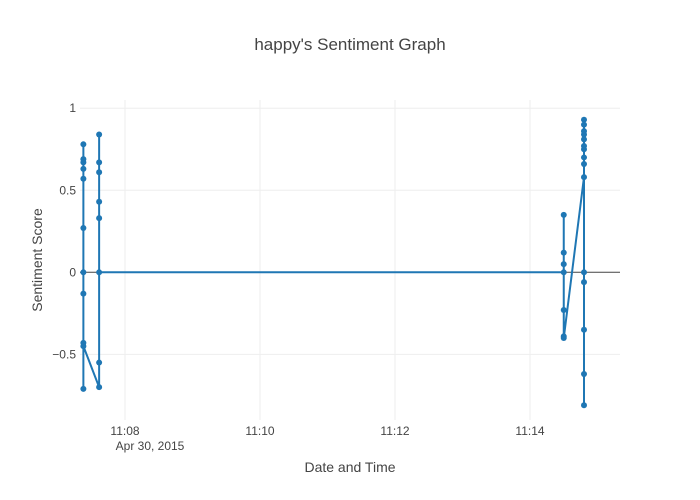 The image size is (700, 500). Describe the element at coordinates (259, 431) in the screenshot. I see `x-tick-label: 11:10` at that location.